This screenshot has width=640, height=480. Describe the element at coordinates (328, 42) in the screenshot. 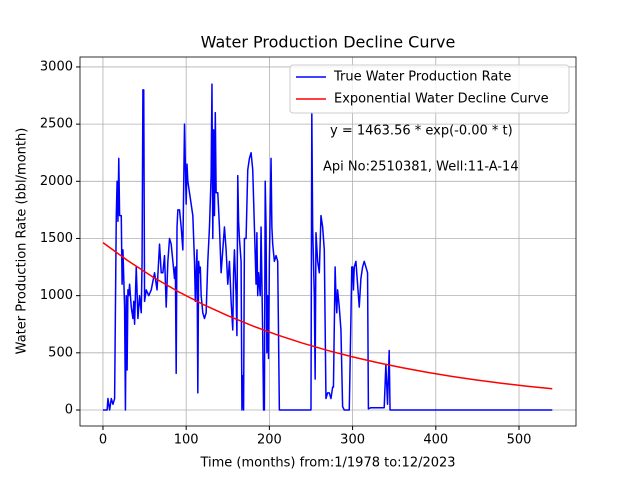

I see `chart-title: Water Production Decline Curve` at that location.